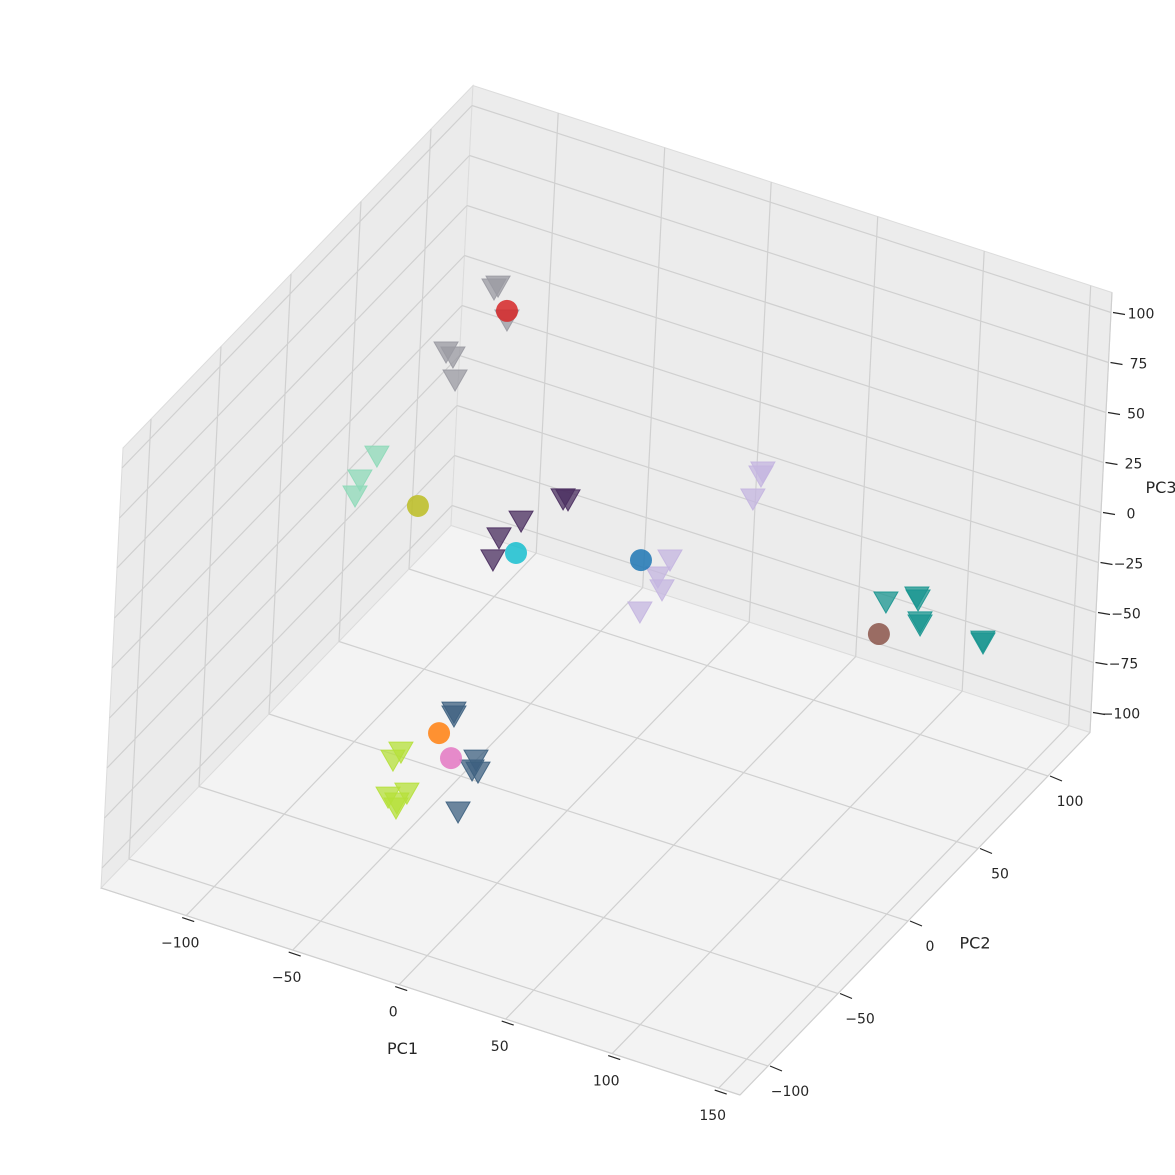  What do you see at coordinates (1070, 802) in the screenshot?
I see `y-tick-label: 100` at bounding box center [1070, 802].